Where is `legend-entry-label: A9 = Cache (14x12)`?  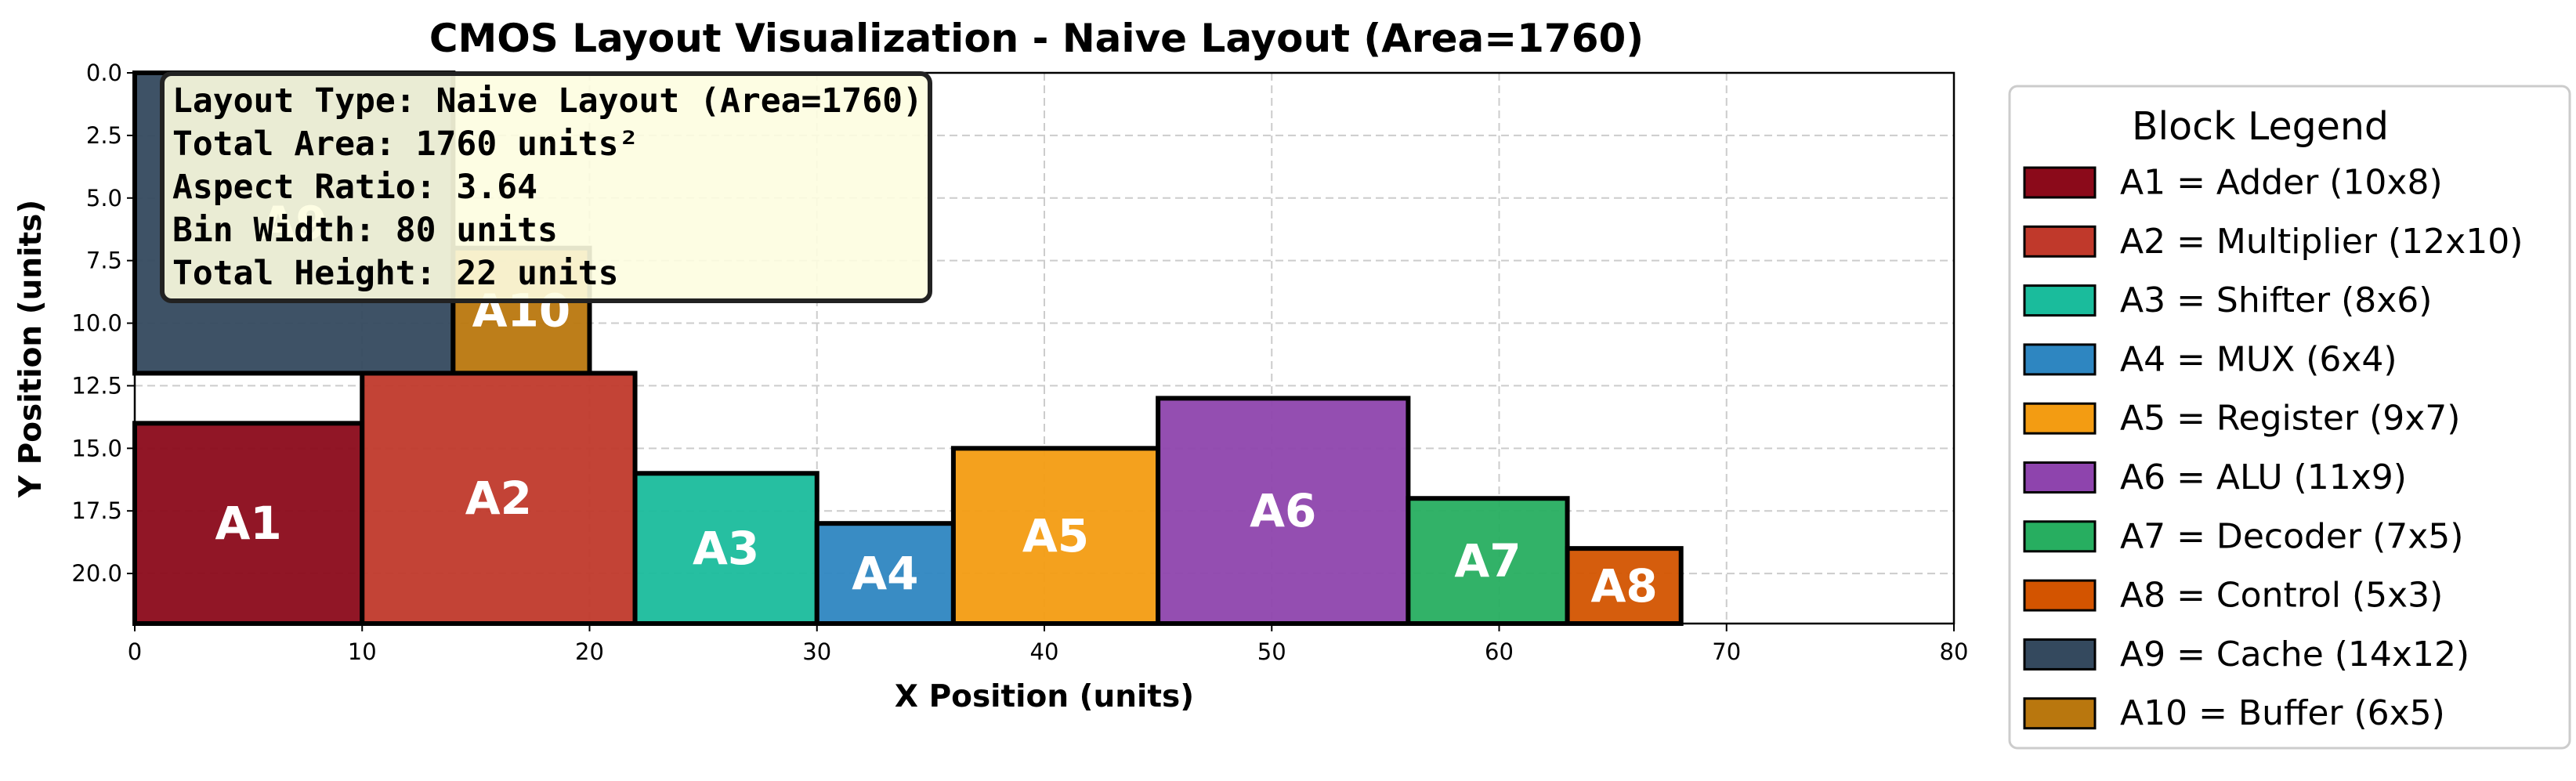
legend-entry-label: A9 = Cache (14x12) is located at coordinates (2295, 654).